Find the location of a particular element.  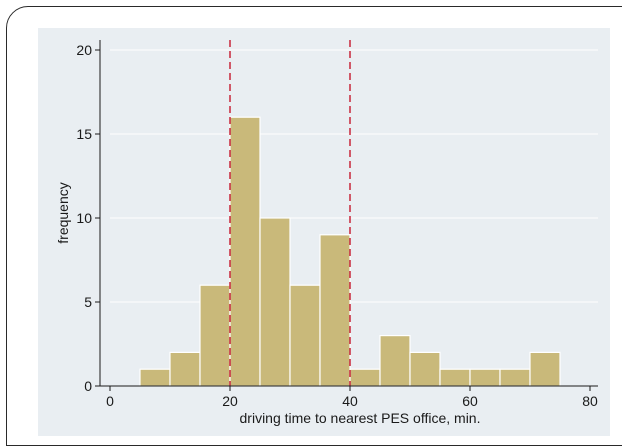

x-tick-label-4: 80 is located at coordinates (590, 401).